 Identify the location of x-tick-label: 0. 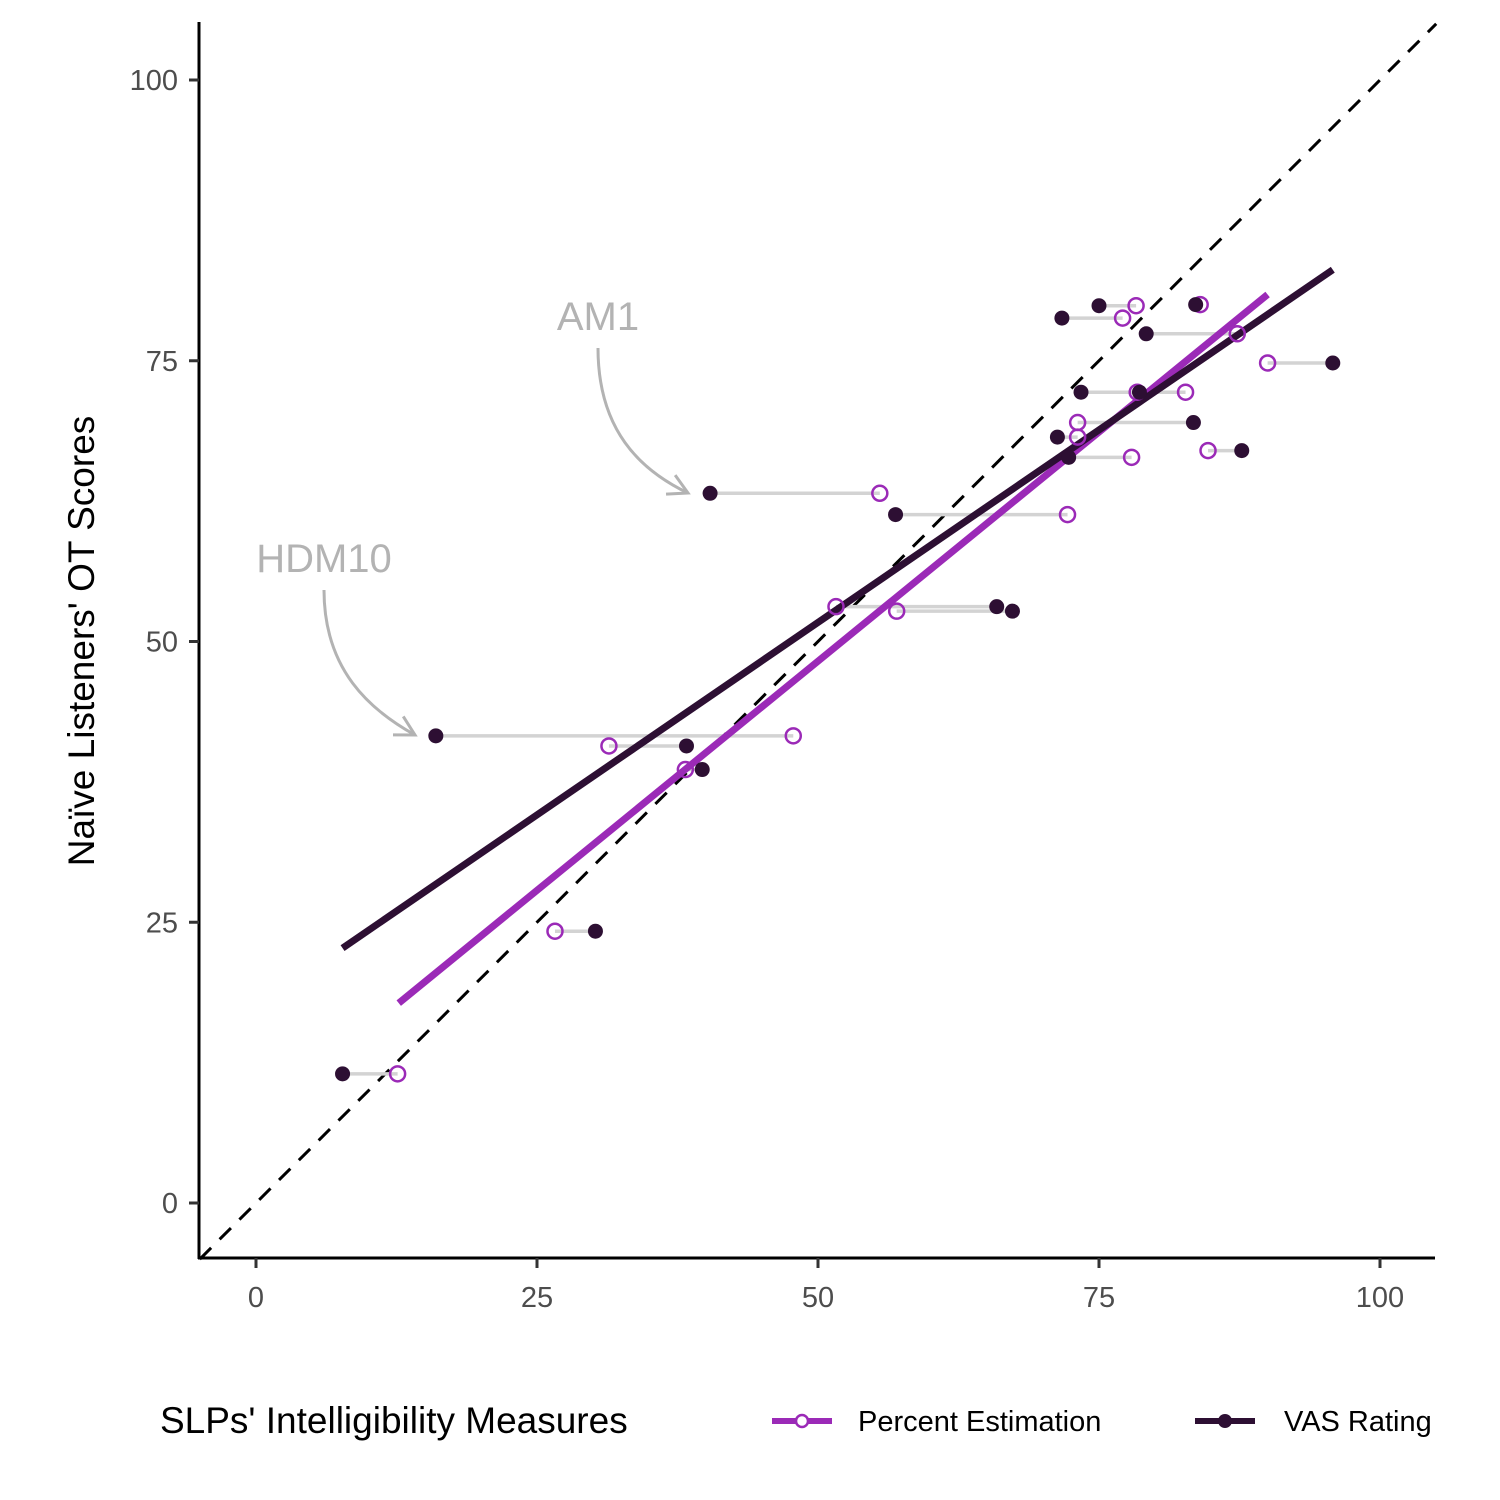
(256, 1298).